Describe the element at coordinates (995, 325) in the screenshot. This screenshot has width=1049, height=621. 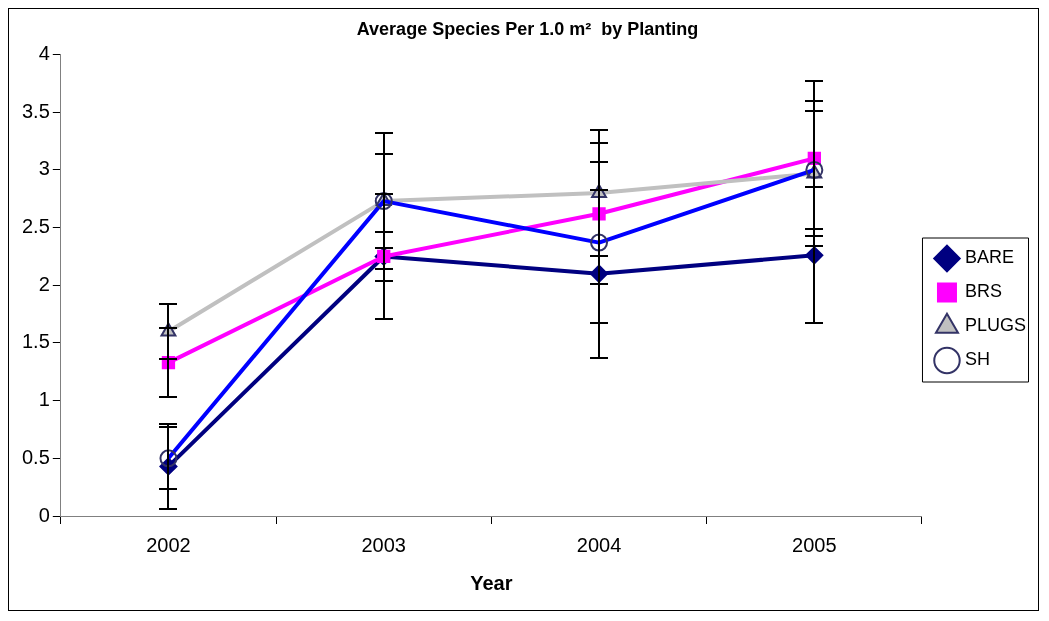
I see `legend-label: PLUGS` at that location.